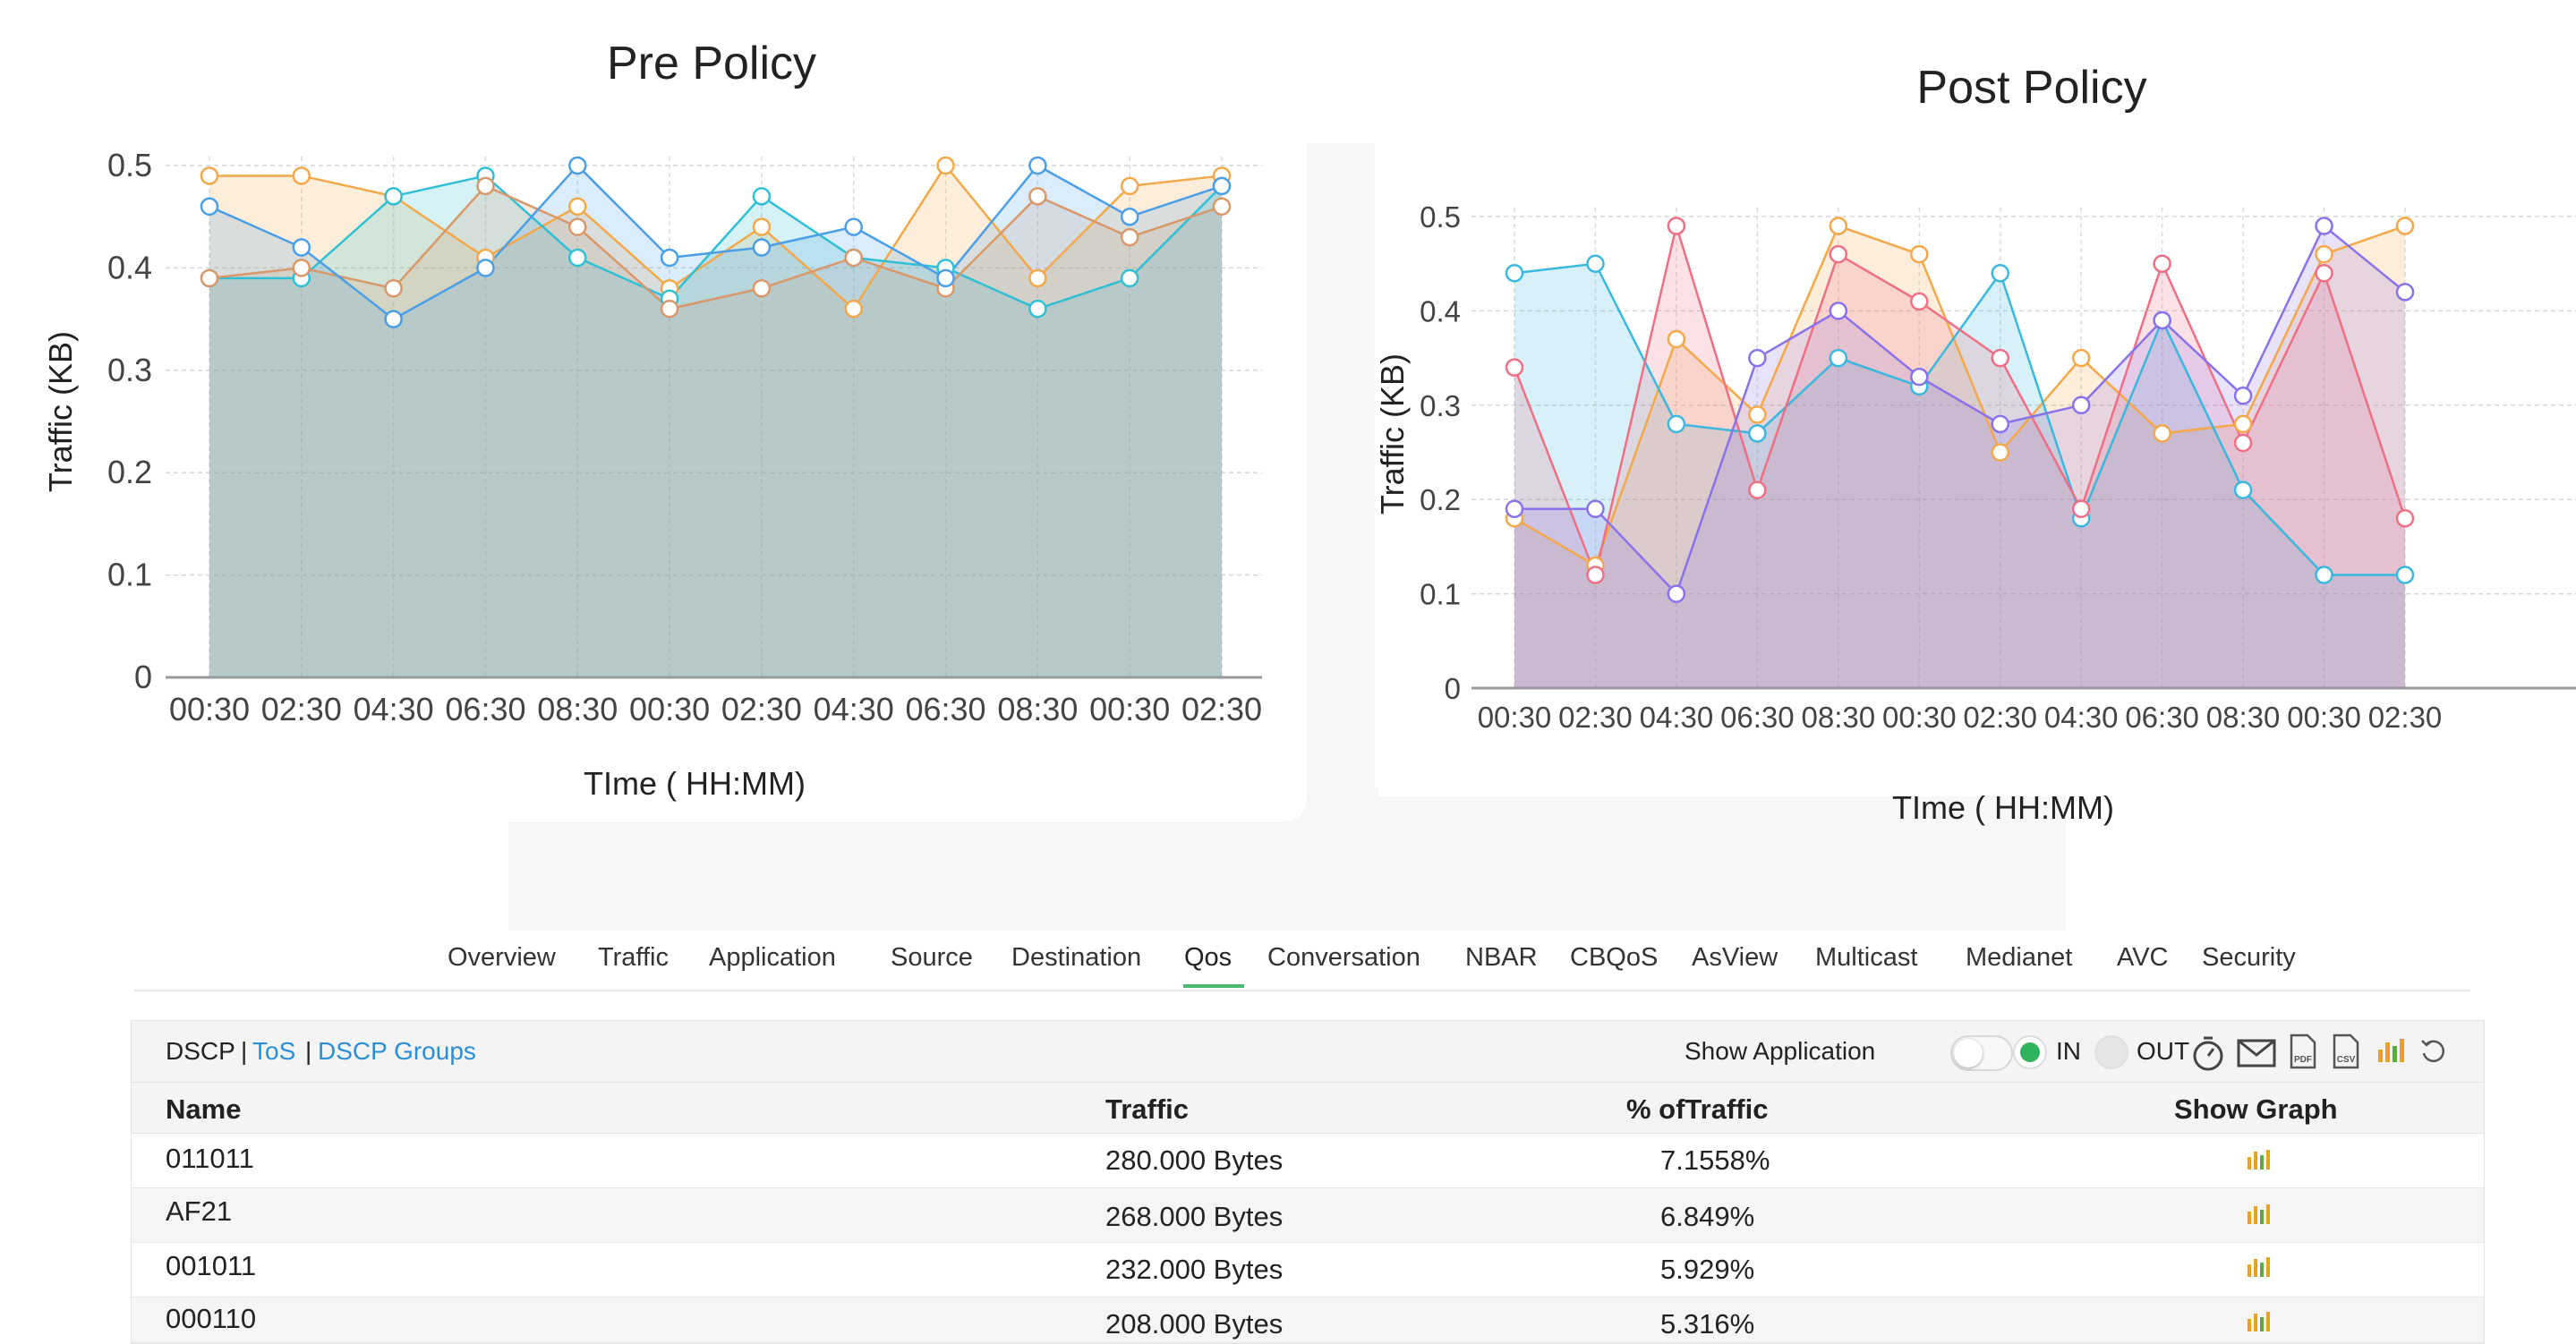  Describe the element at coordinates (2111, 1052) in the screenshot. I see `out-radio` at that location.